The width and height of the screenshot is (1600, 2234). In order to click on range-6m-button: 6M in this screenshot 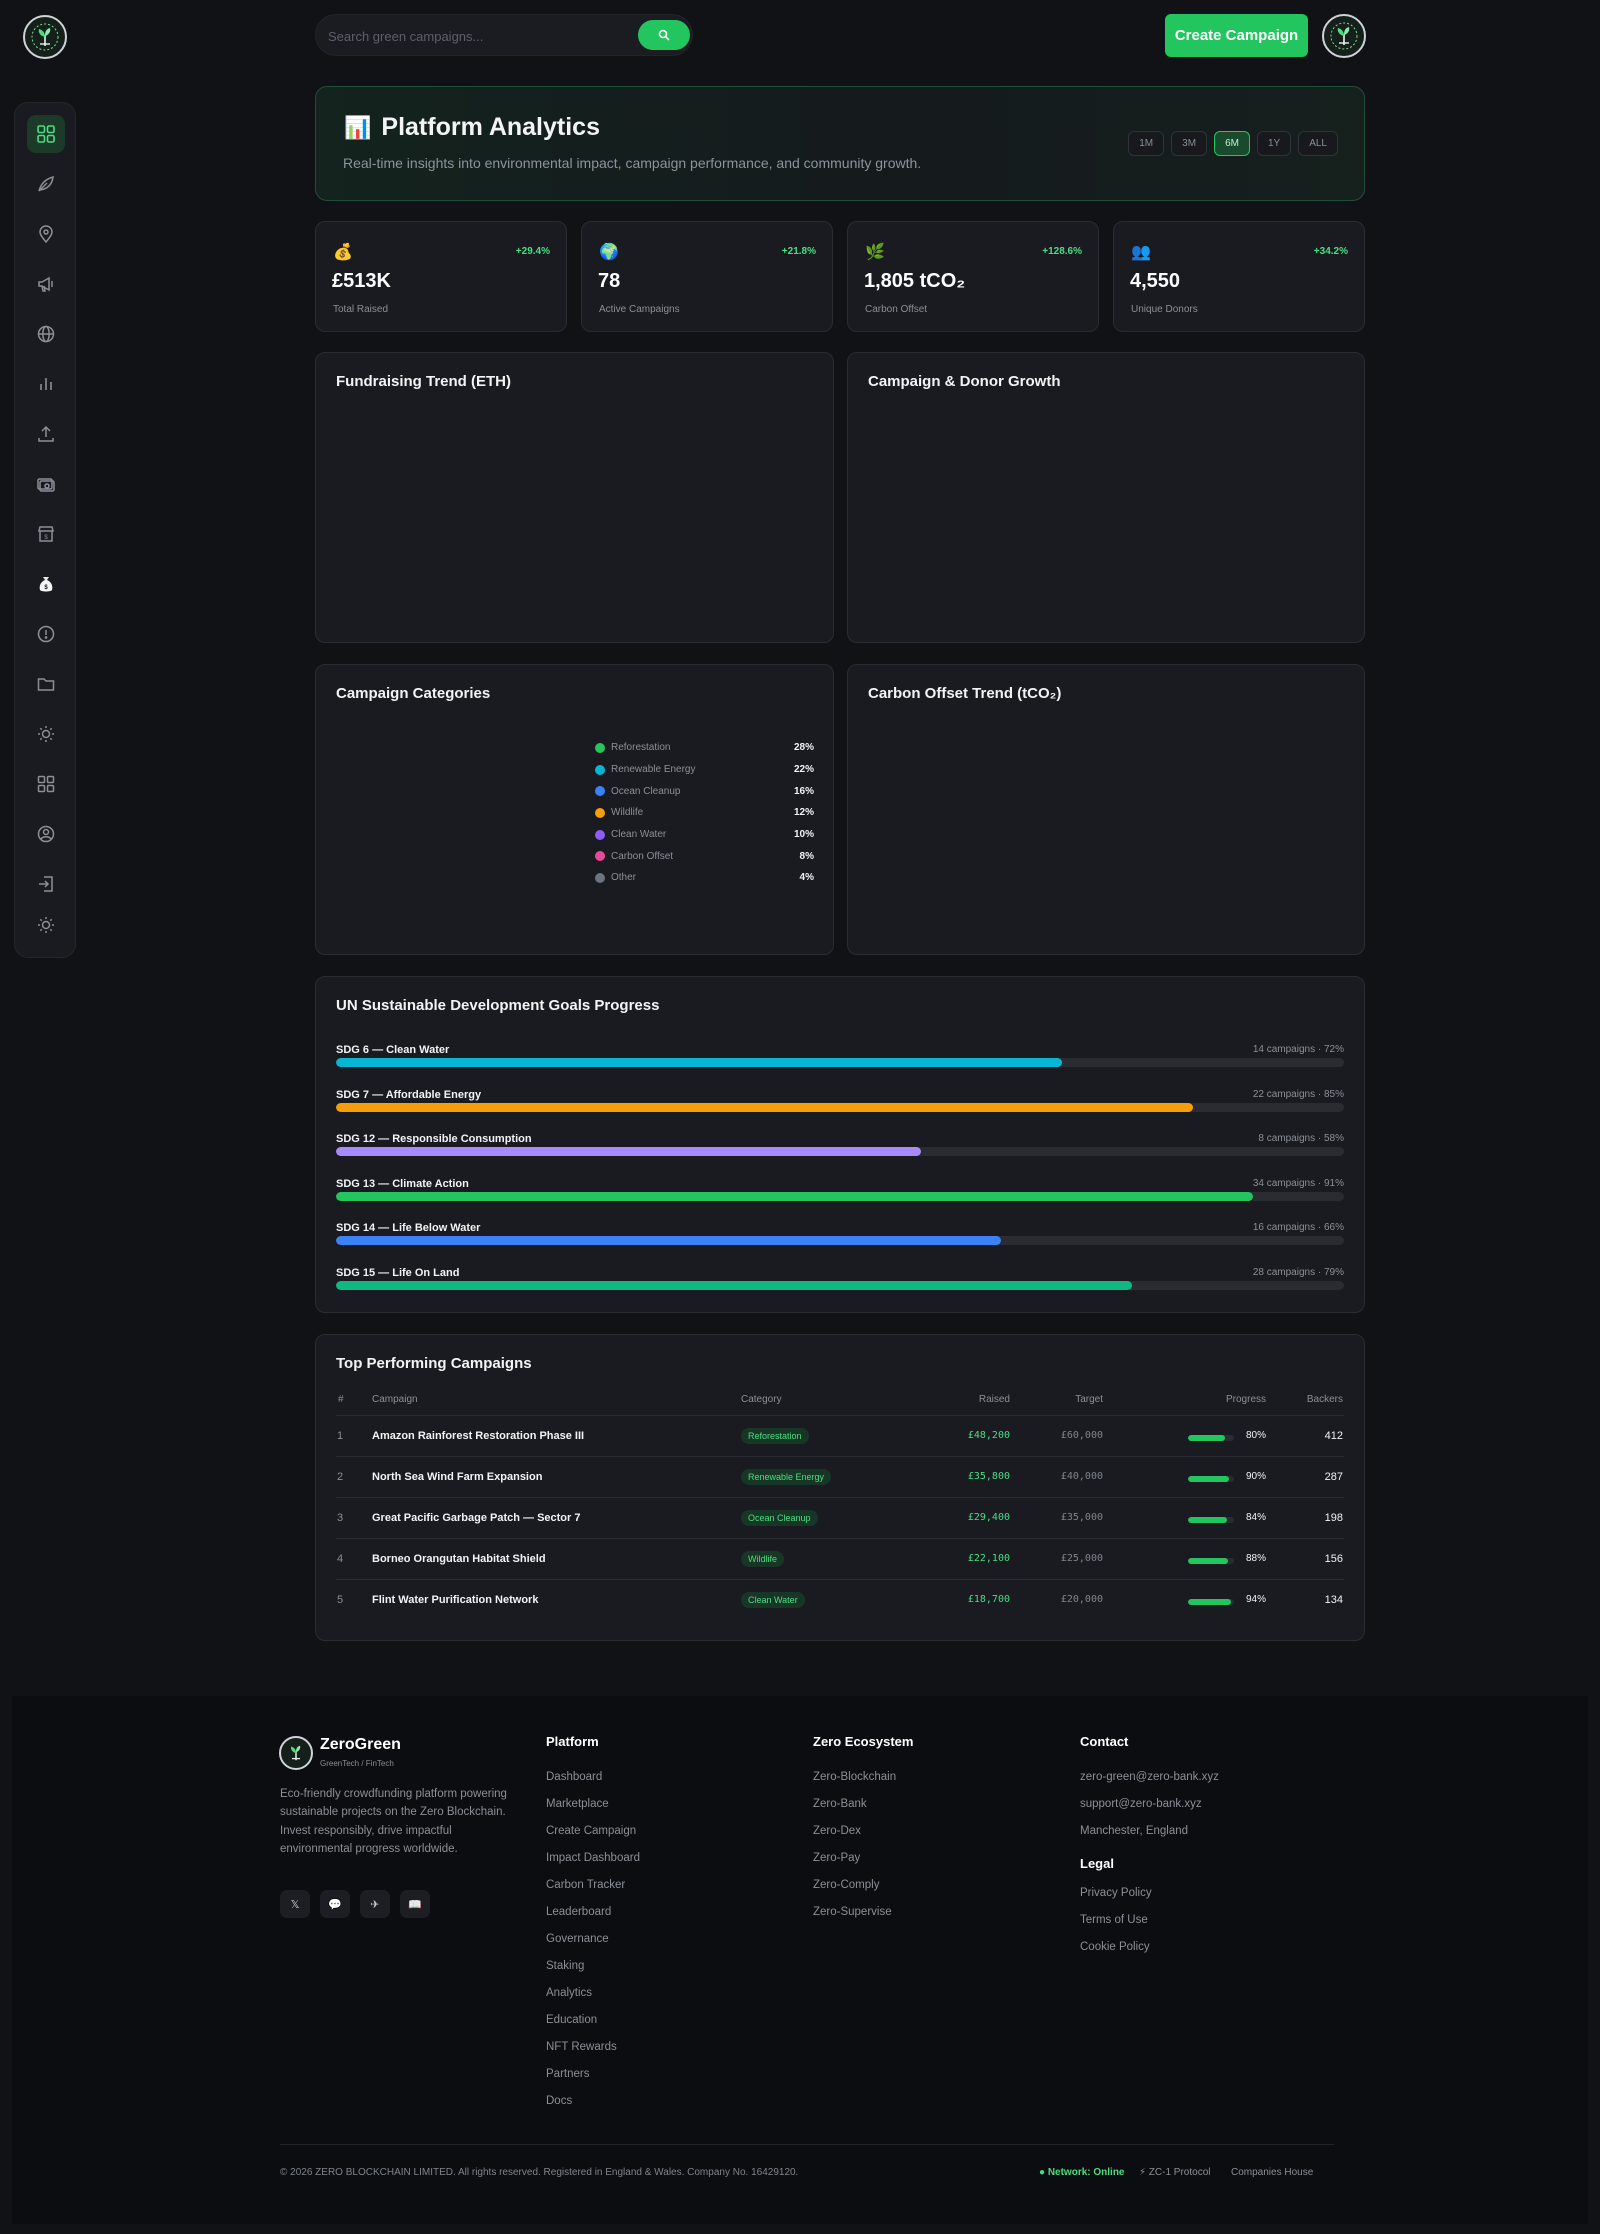, I will do `click(1232, 143)`.